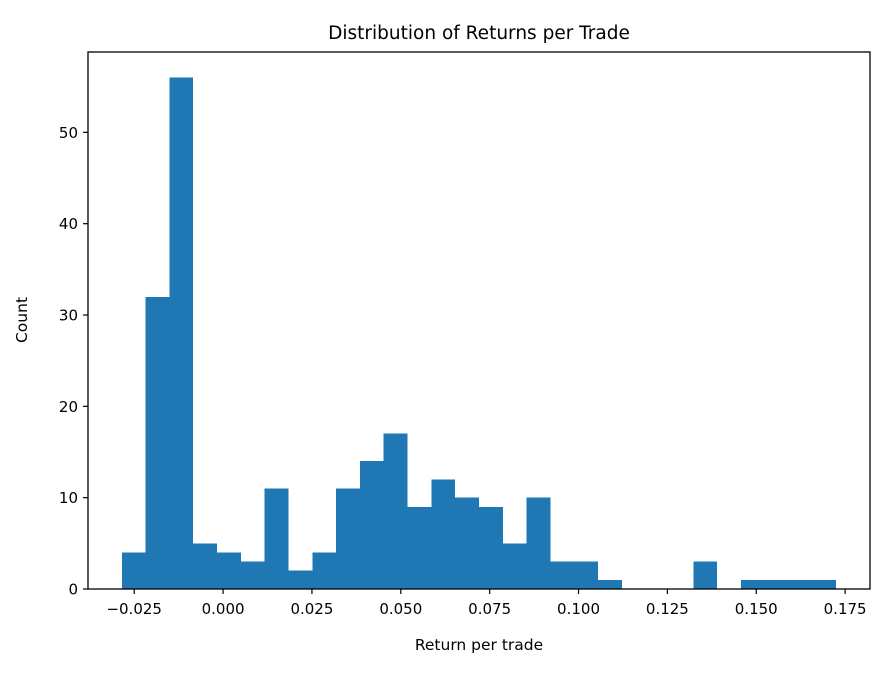 This screenshot has width=896, height=676. I want to click on x-axis-label: Return per trade, so click(479, 645).